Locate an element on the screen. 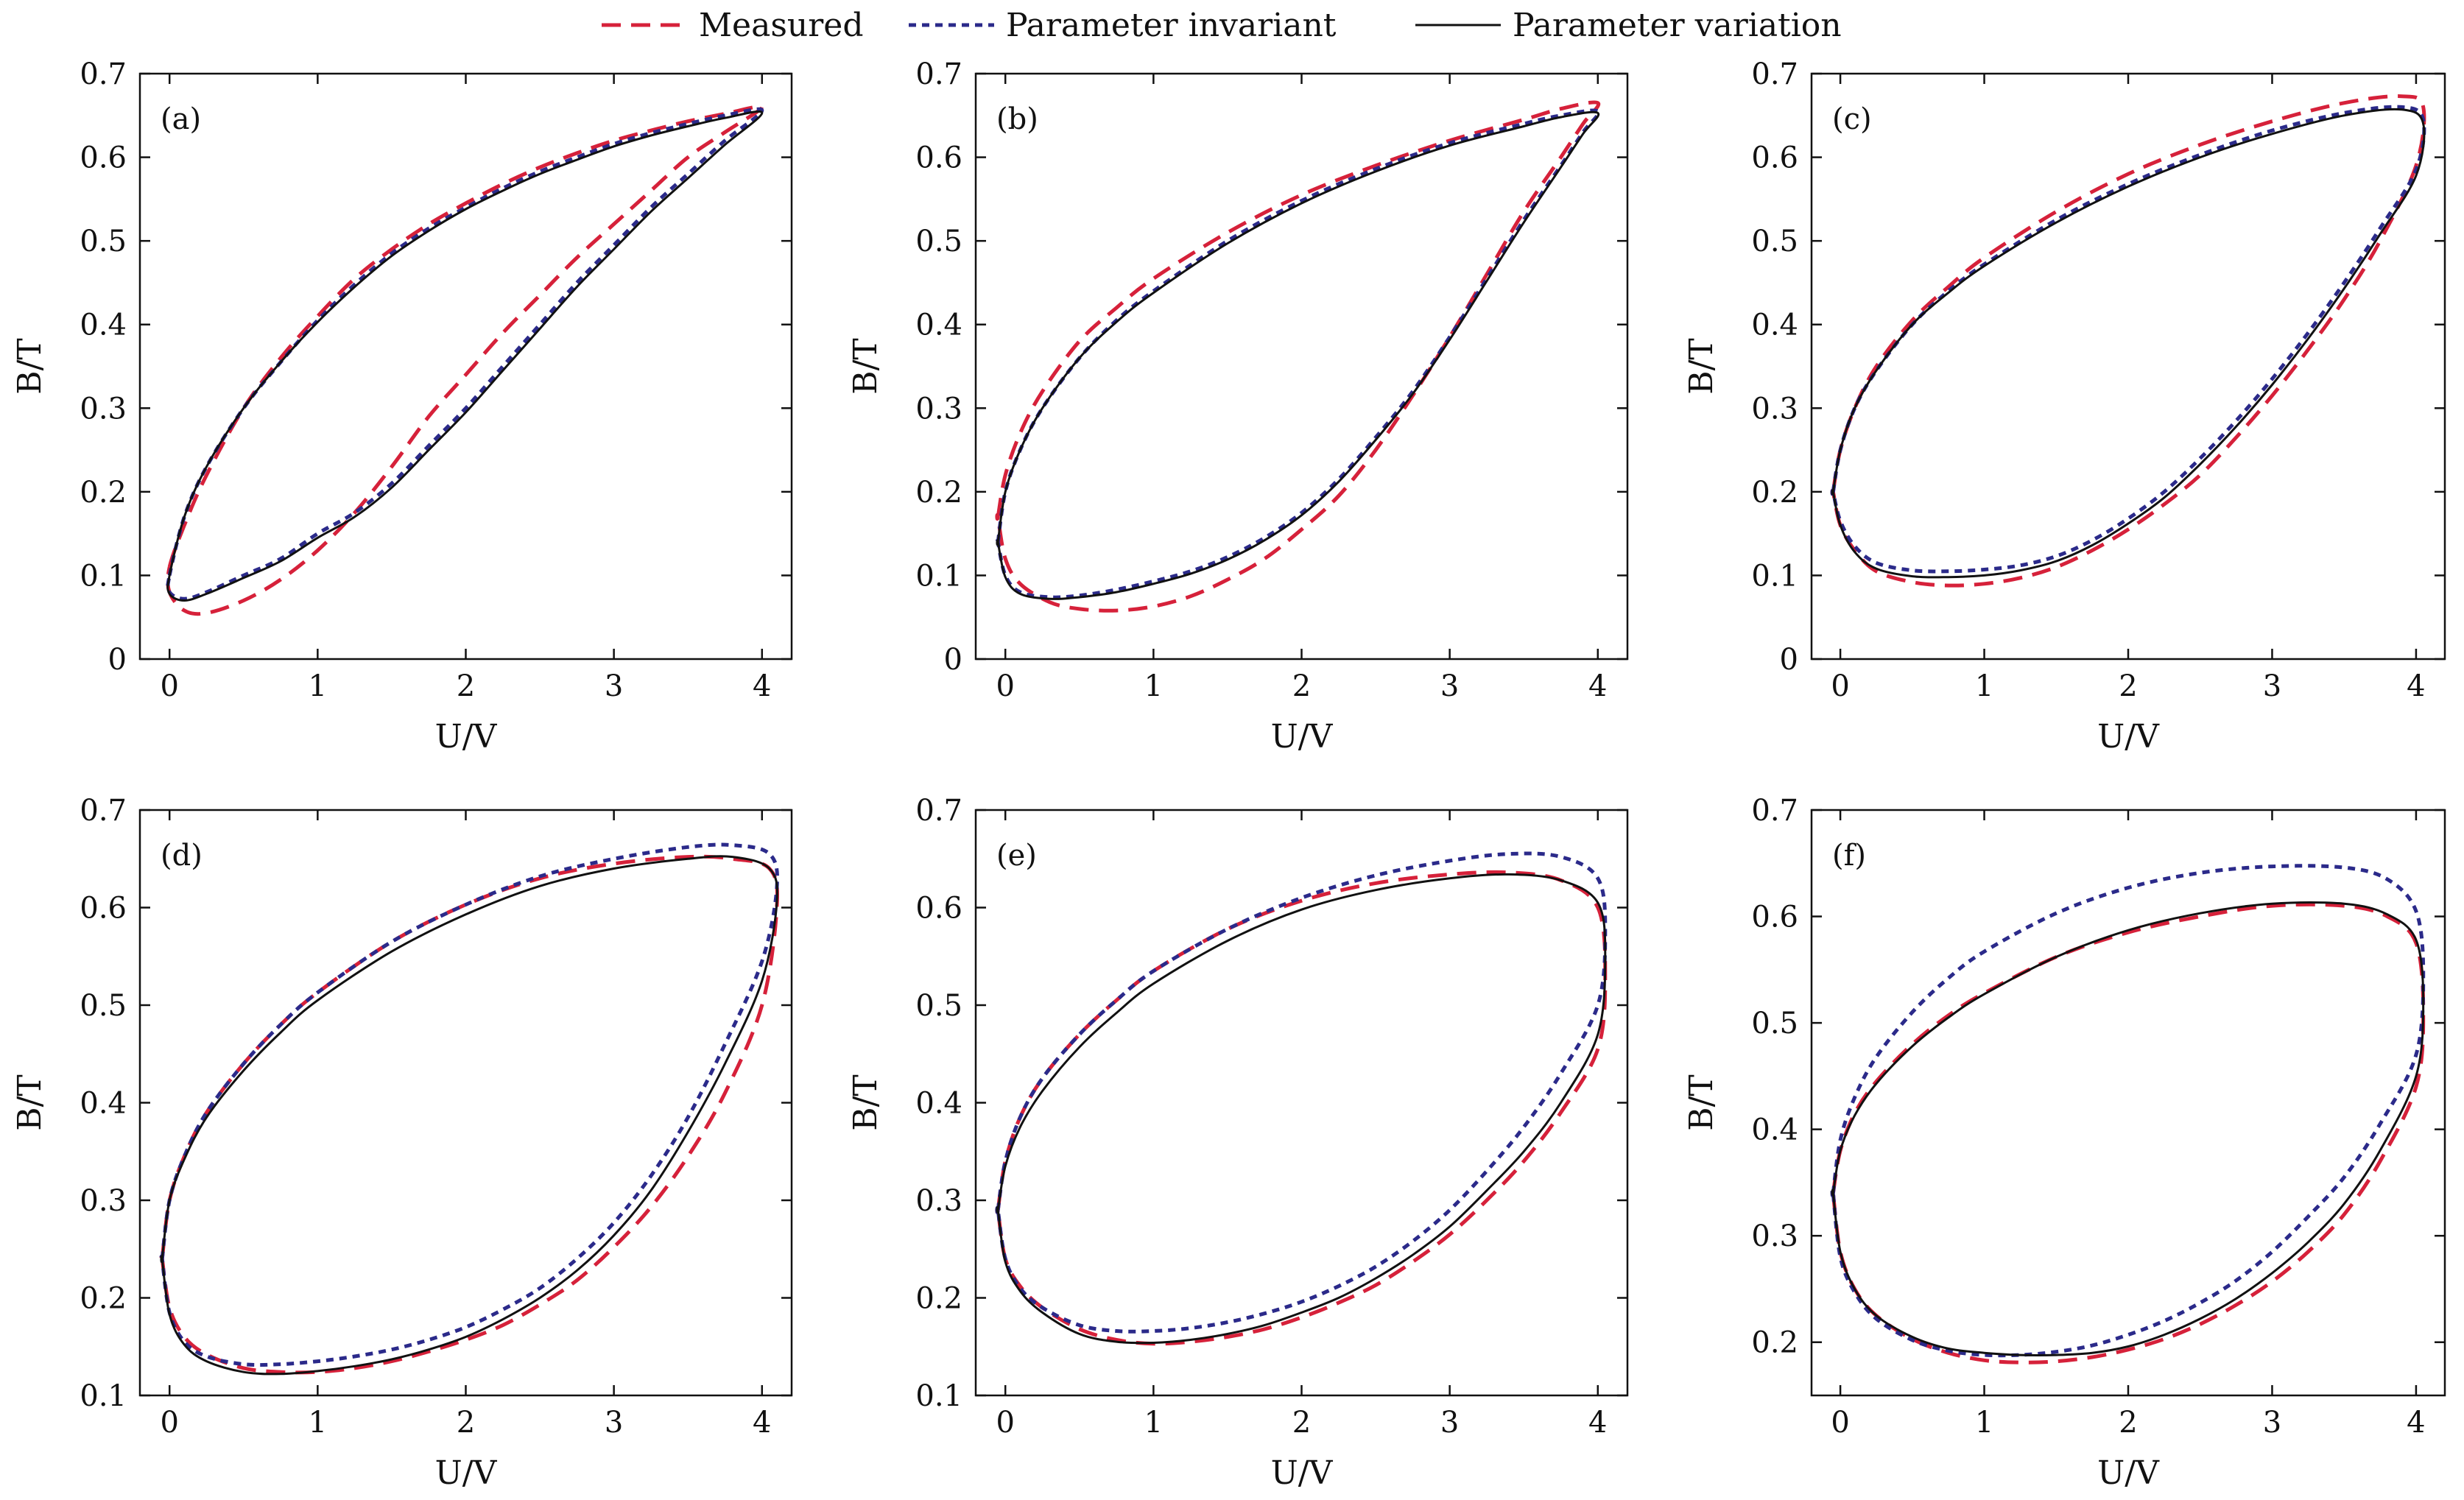 The width and height of the screenshot is (2464, 1500). panel-label: (f) is located at coordinates (1849, 856).